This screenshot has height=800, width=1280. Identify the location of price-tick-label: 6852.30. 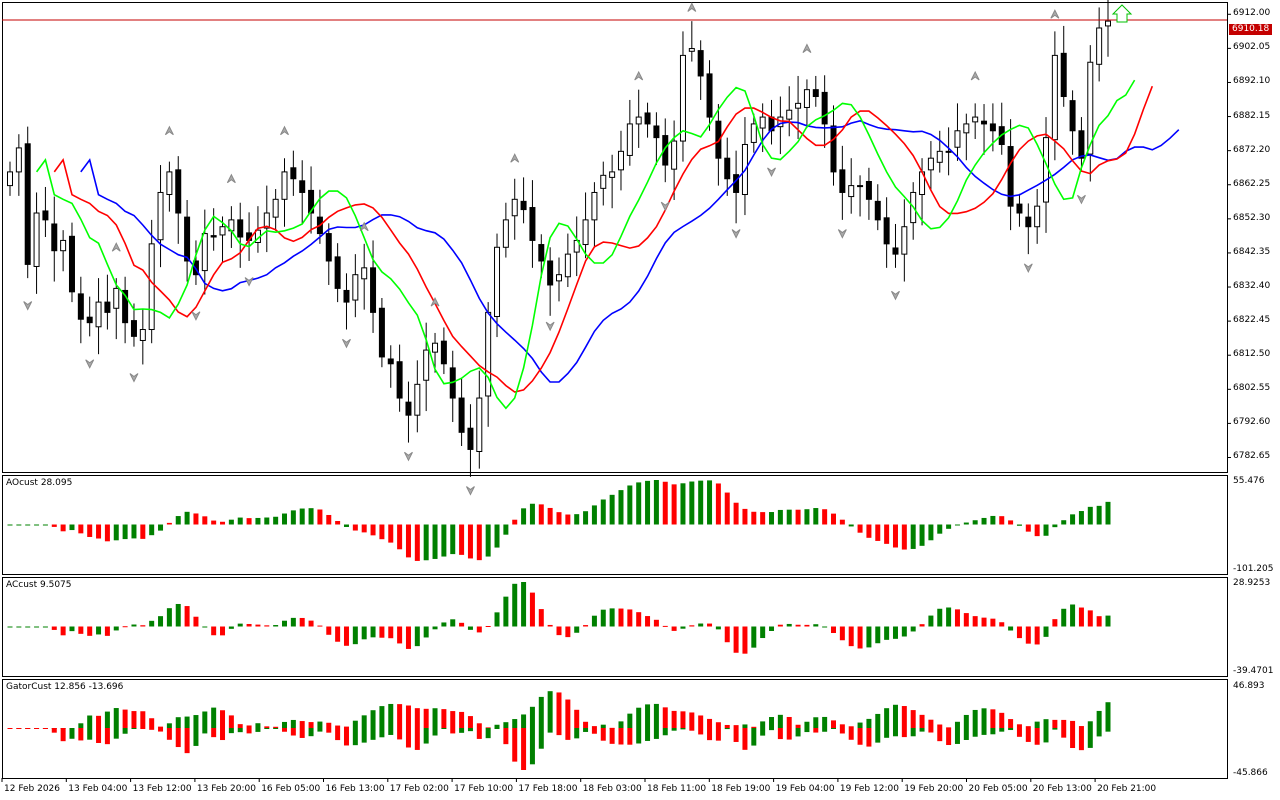
(1252, 217).